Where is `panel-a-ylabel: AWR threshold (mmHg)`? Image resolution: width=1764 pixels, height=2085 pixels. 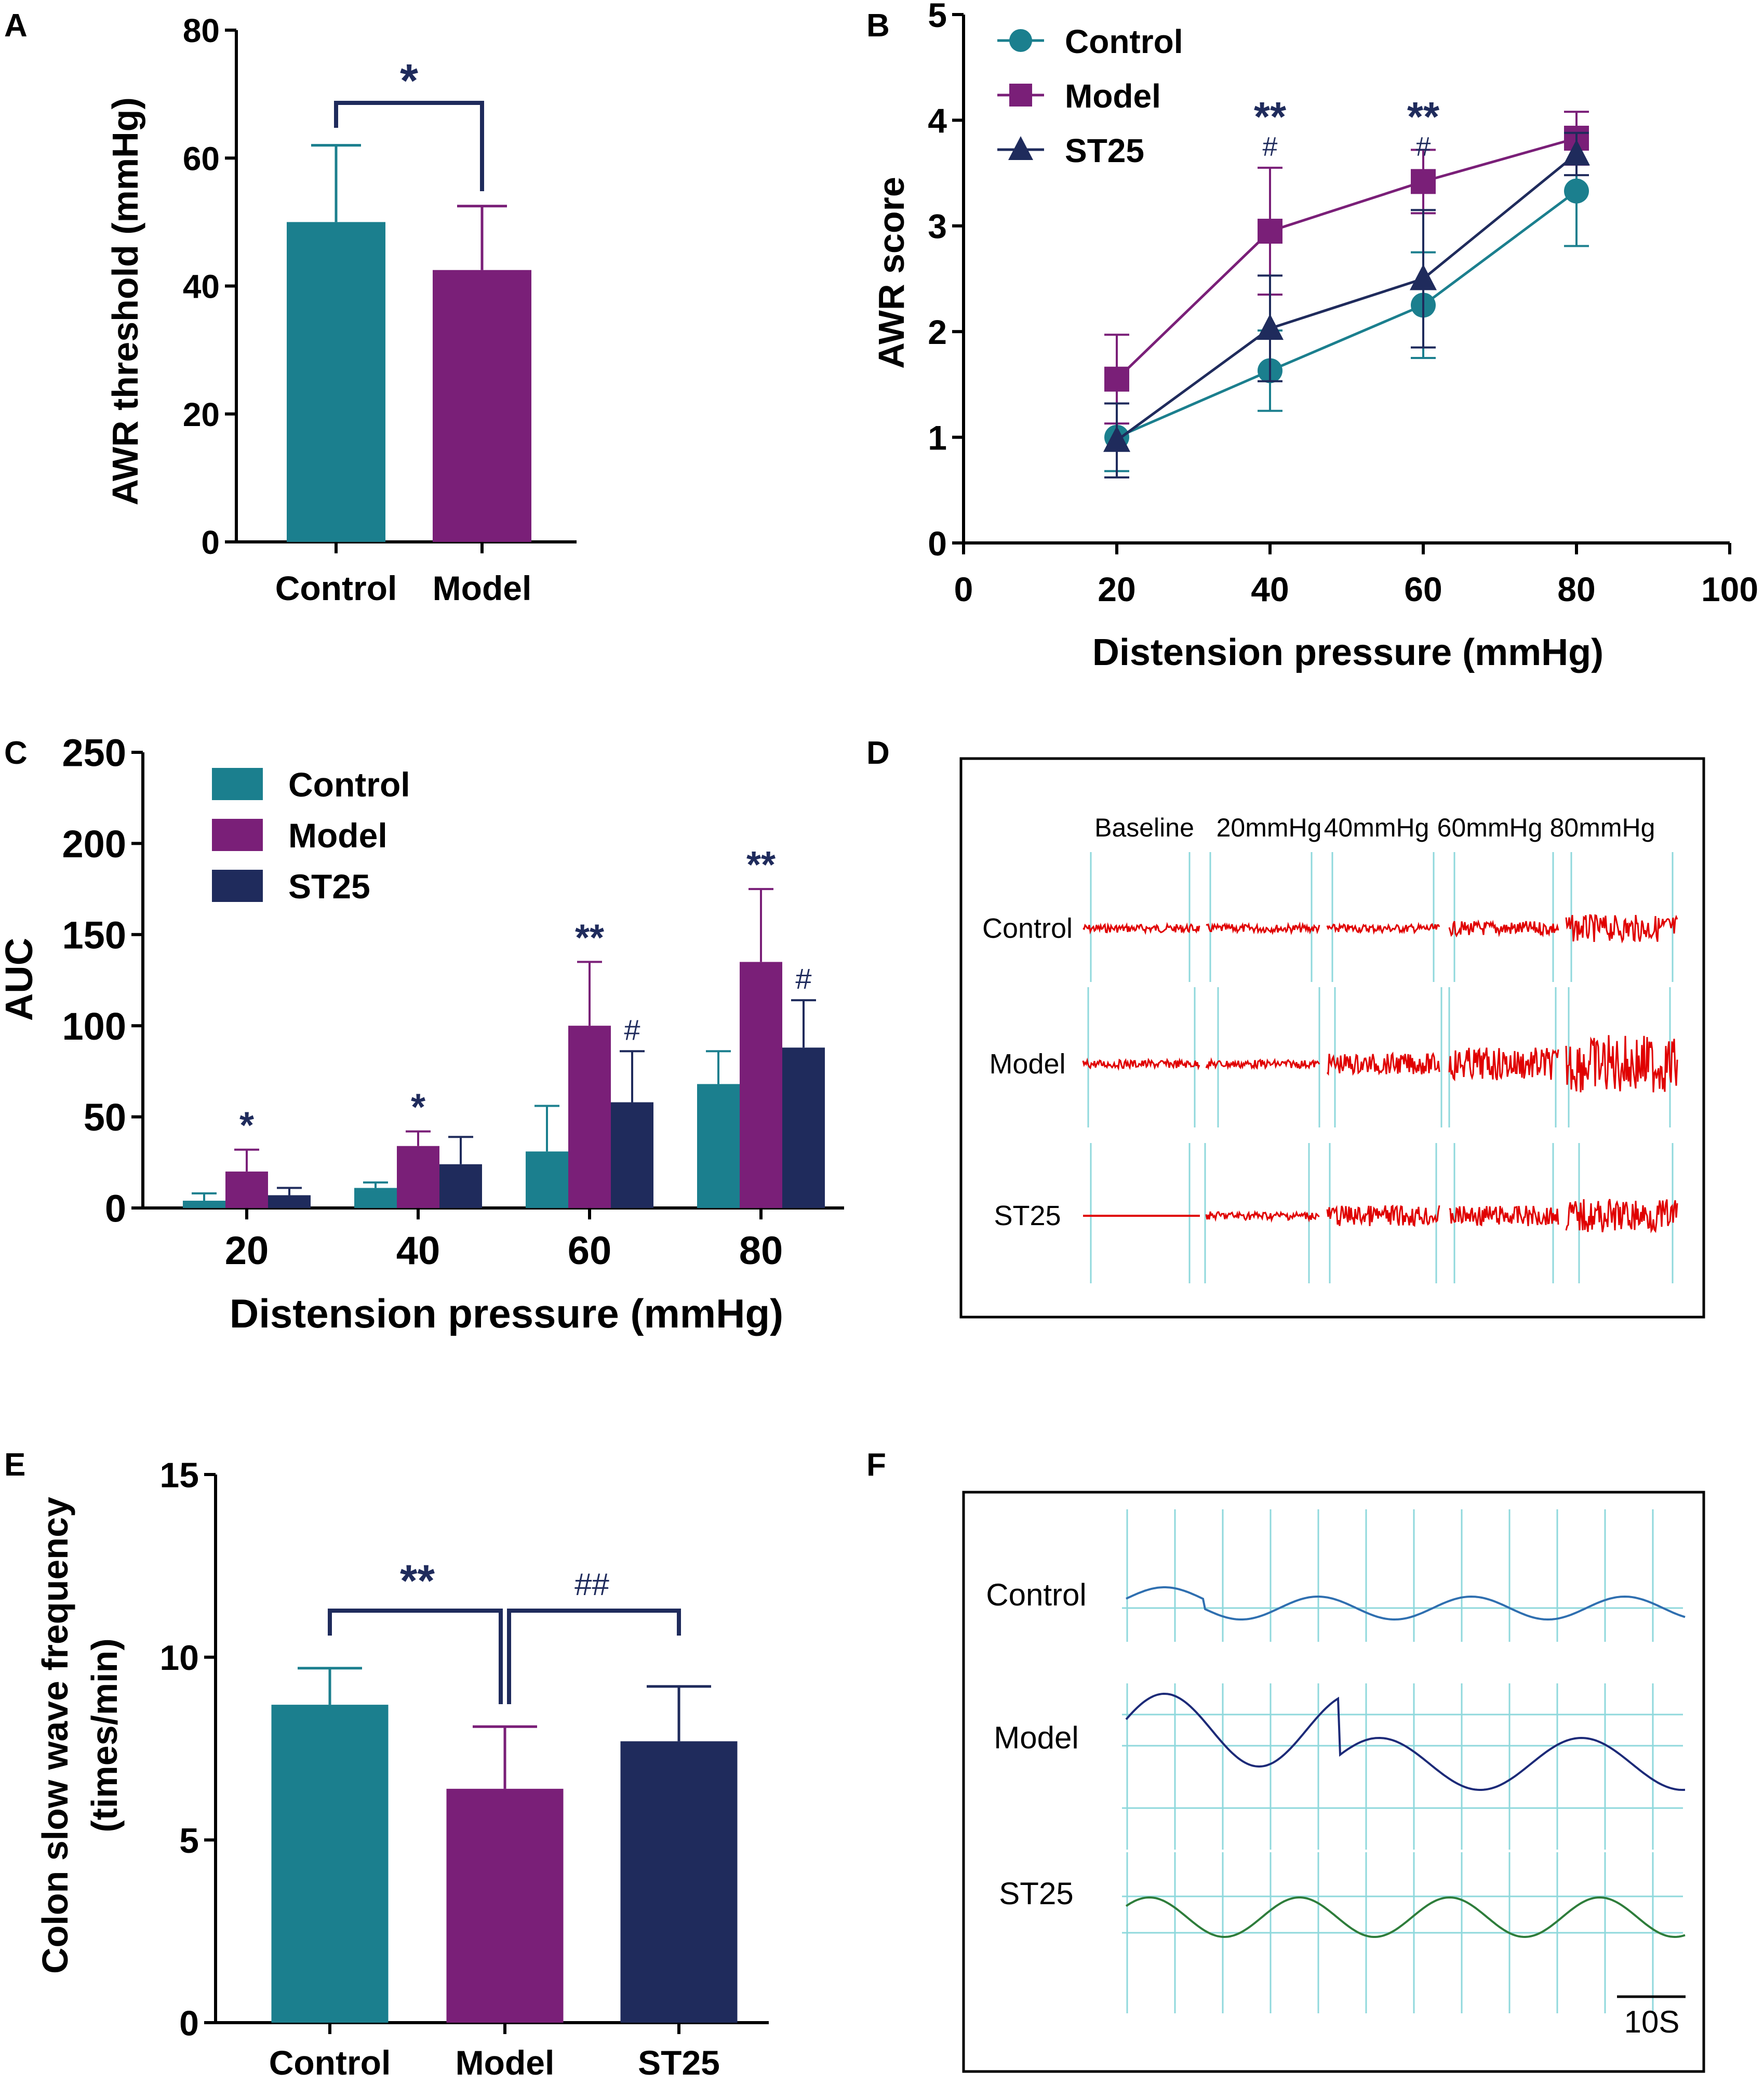 panel-a-ylabel: AWR threshold (mmHg) is located at coordinates (125, 301).